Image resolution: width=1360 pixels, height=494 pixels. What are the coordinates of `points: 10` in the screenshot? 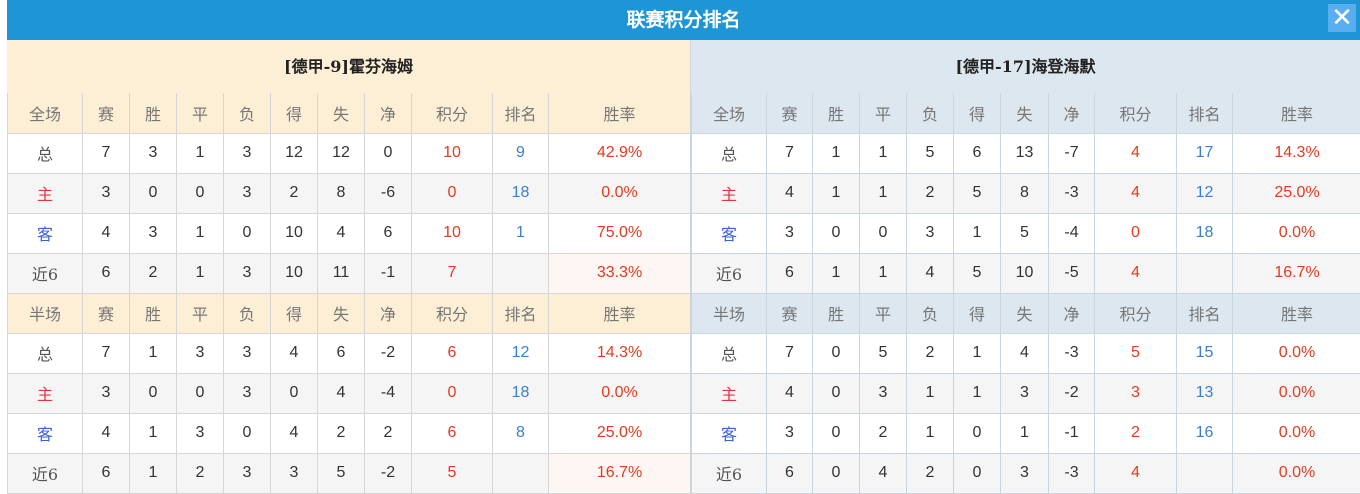 It's located at (452, 153).